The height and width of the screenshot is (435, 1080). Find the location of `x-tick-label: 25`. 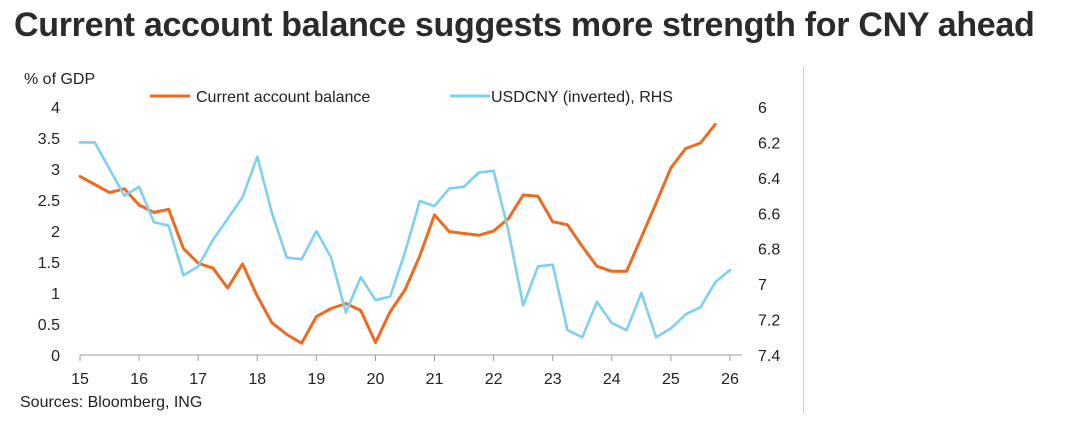

x-tick-label: 25 is located at coordinates (671, 379).